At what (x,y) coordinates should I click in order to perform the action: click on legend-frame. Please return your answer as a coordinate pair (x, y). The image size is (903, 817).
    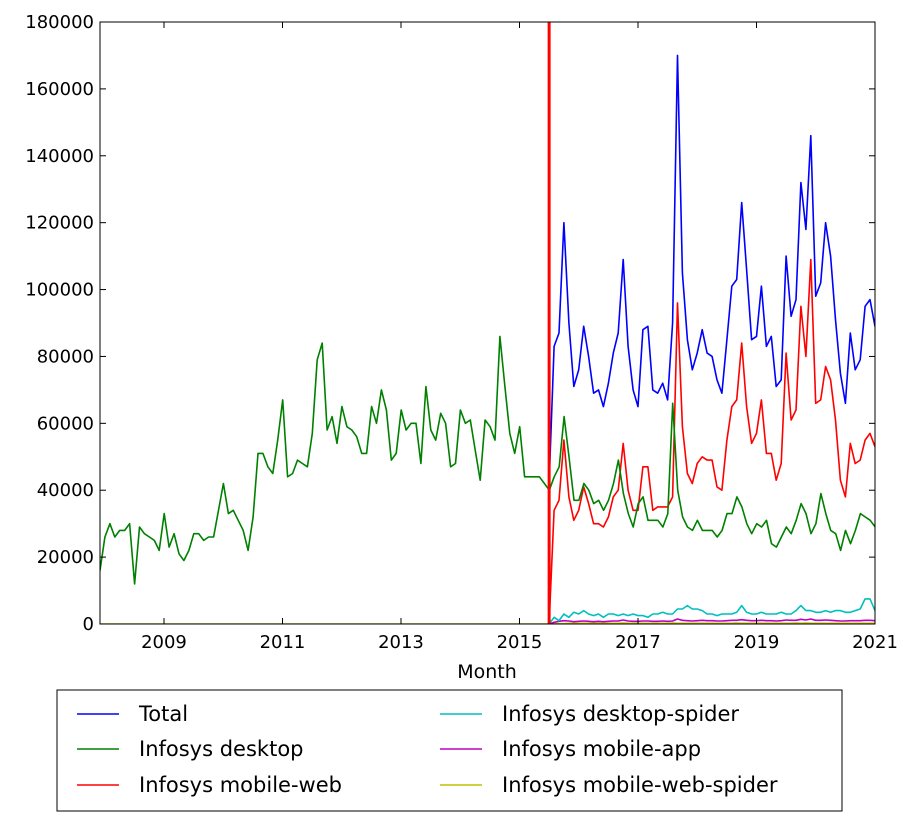
    Looking at the image, I should click on (449, 750).